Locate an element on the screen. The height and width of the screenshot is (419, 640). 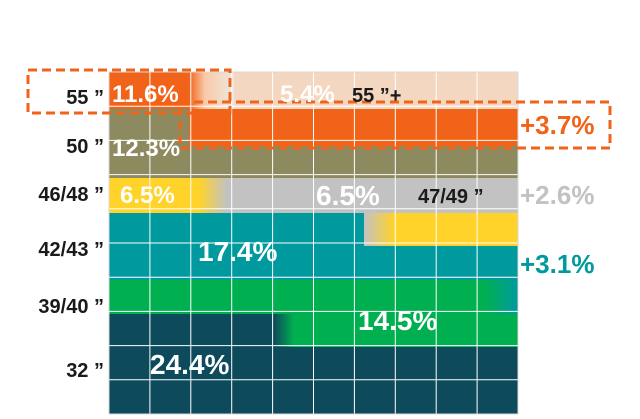
value-label-55-plus: 5.4% is located at coordinates (307, 94).